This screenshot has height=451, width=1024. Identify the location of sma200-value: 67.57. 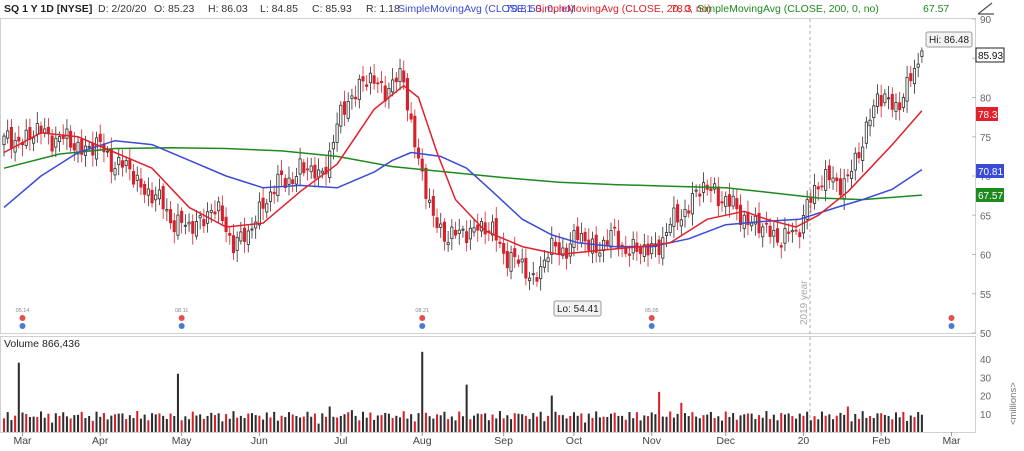
(936, 9).